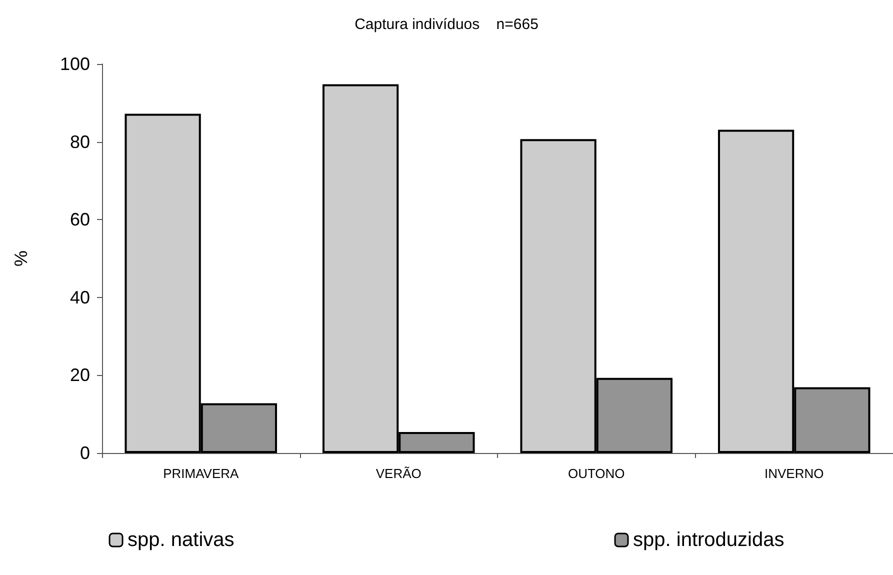 Image resolution: width=893 pixels, height=575 pixels. Describe the element at coordinates (794, 473) in the screenshot. I see `x-tick-label: INVERNO` at that location.